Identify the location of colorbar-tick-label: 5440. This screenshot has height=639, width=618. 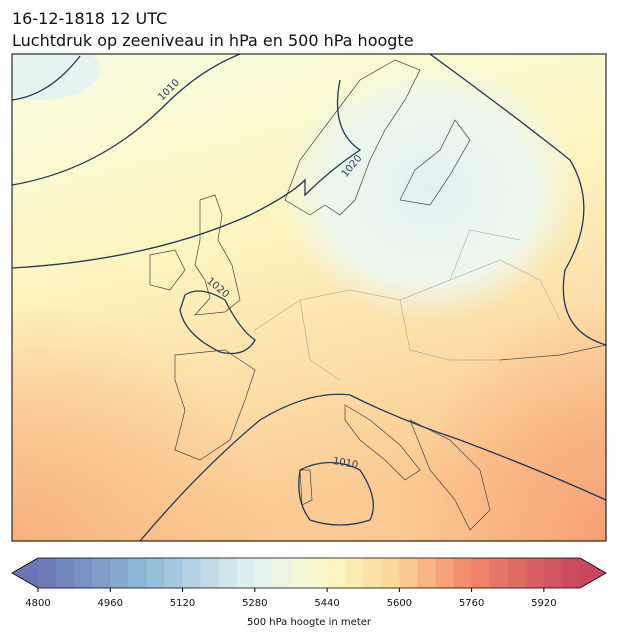
(326, 603).